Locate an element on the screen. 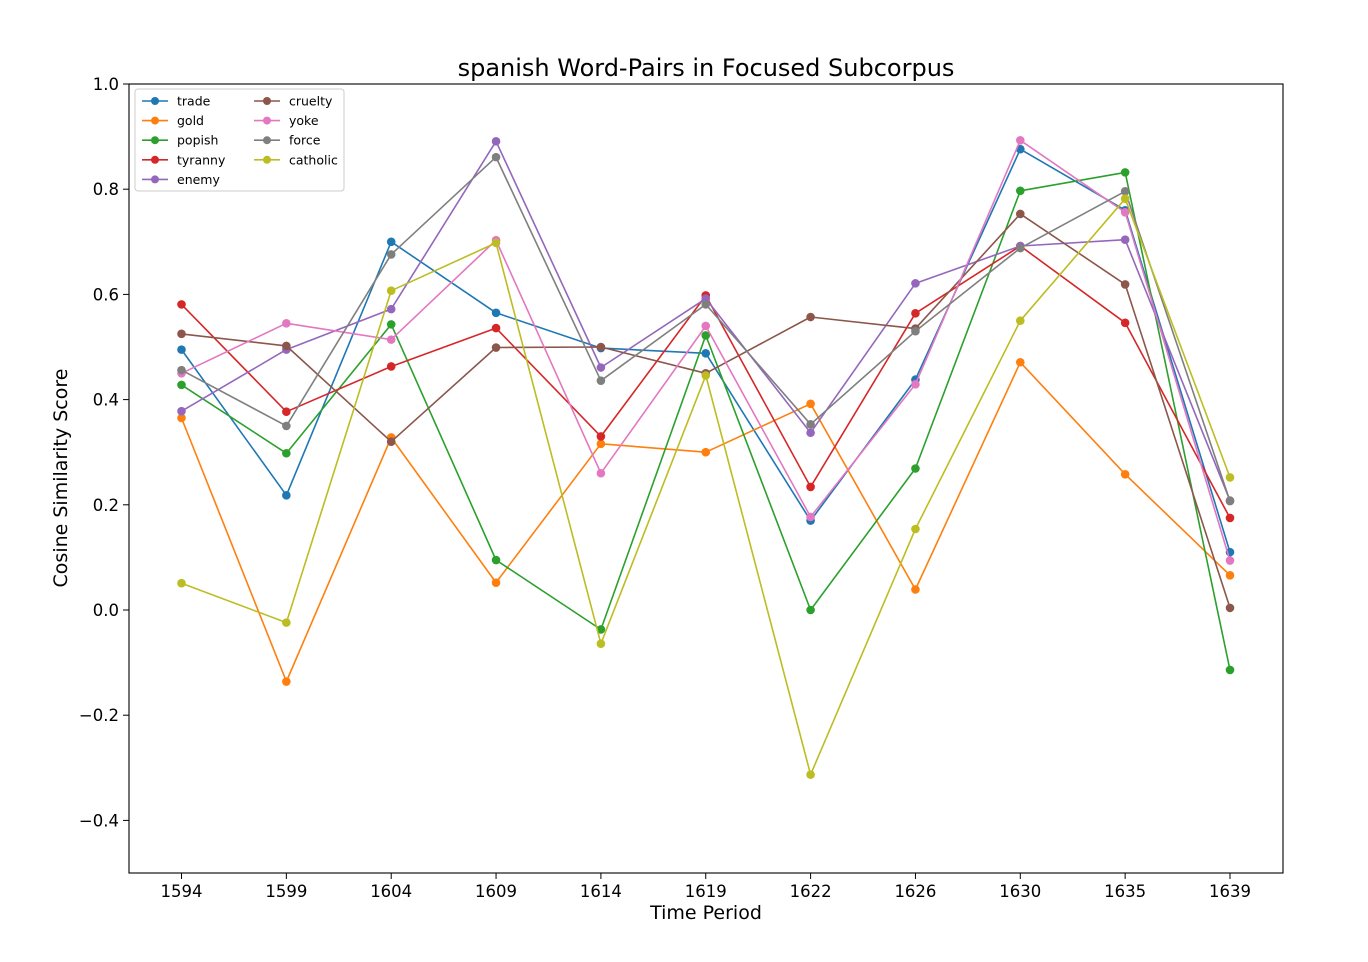 This screenshot has width=1368, height=962. legend-item-catholic: catholic is located at coordinates (296, 159).